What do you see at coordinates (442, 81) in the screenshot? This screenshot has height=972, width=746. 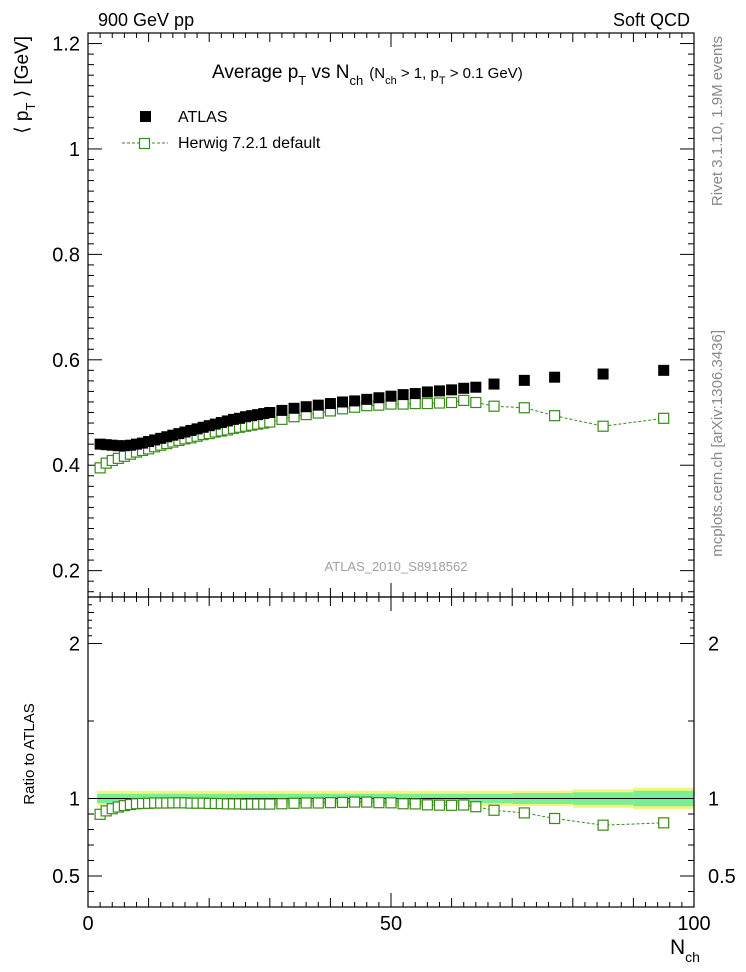 I see `title-cut-sub2: T` at bounding box center [442, 81].